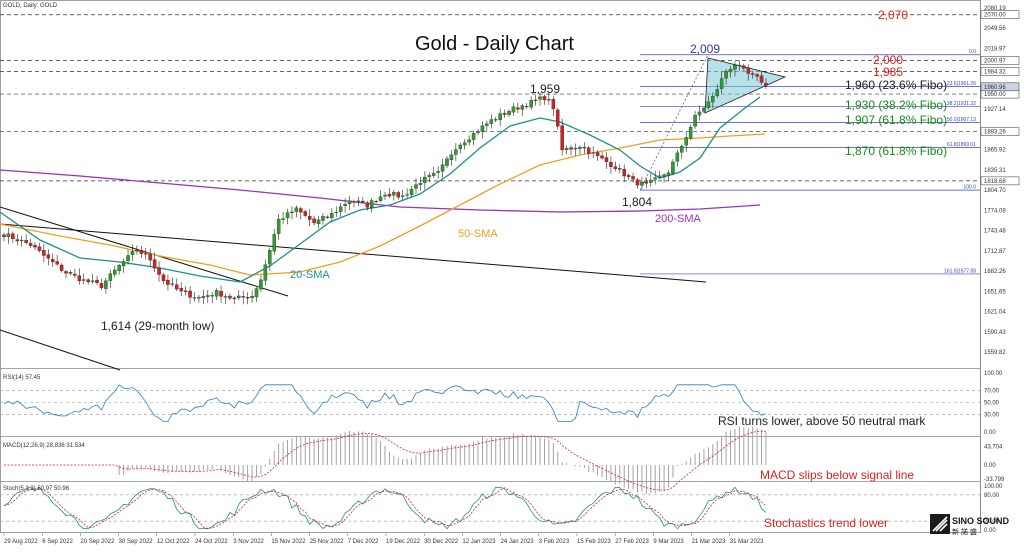 The image size is (1024, 555). Describe the element at coordinates (961, 104) in the screenshot. I see `fibonacci-label: 38.2|1931.32` at that location.